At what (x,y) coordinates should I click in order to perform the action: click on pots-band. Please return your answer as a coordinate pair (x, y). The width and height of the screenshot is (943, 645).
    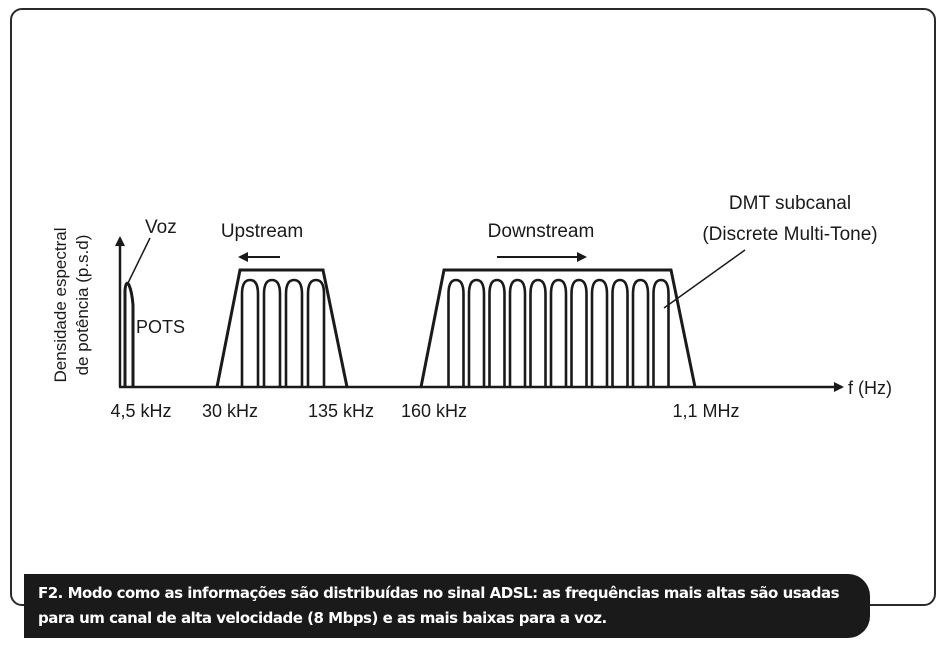
    Looking at the image, I should click on (129, 334).